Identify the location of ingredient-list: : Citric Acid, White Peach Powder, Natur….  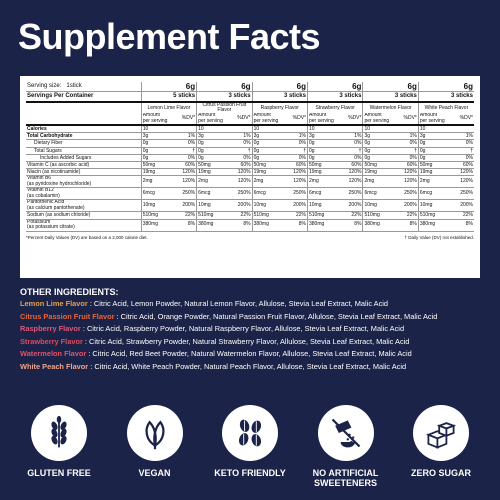
(247, 366).